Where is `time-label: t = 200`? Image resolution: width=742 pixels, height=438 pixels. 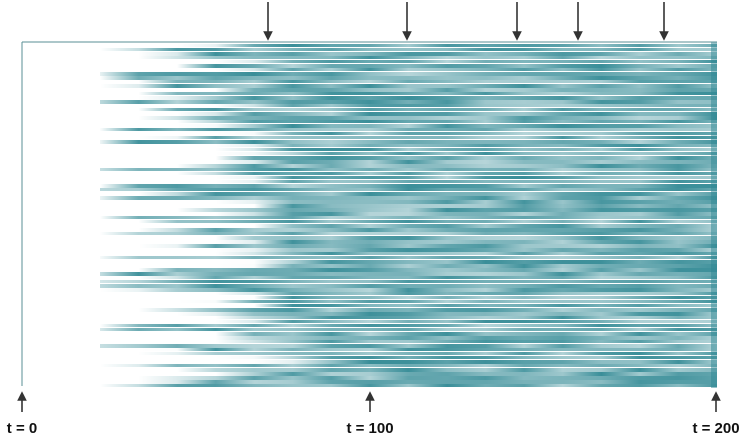 time-label: t = 200 is located at coordinates (715, 428).